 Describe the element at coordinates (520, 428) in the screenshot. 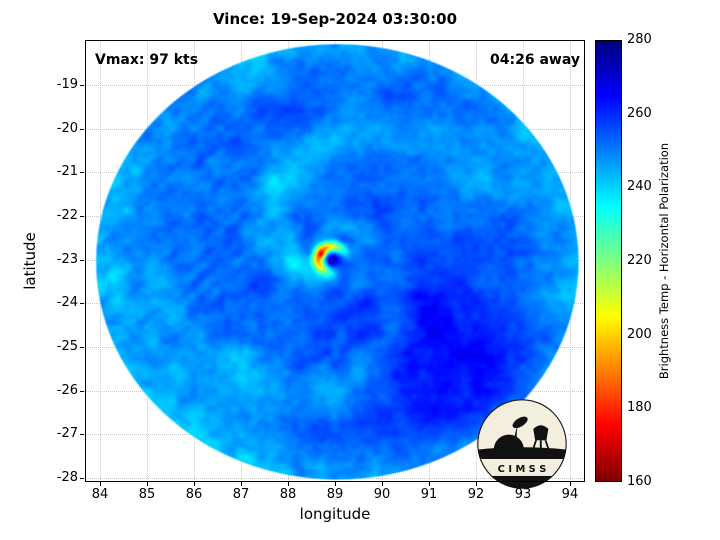

I see `satellite-dish-icon` at that location.